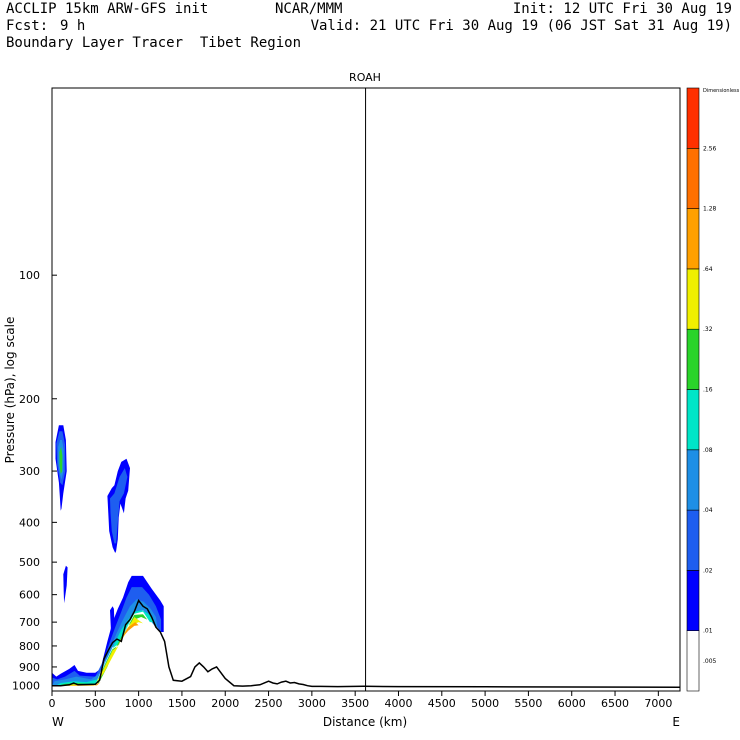  I want to click on west-label: W, so click(58, 722).